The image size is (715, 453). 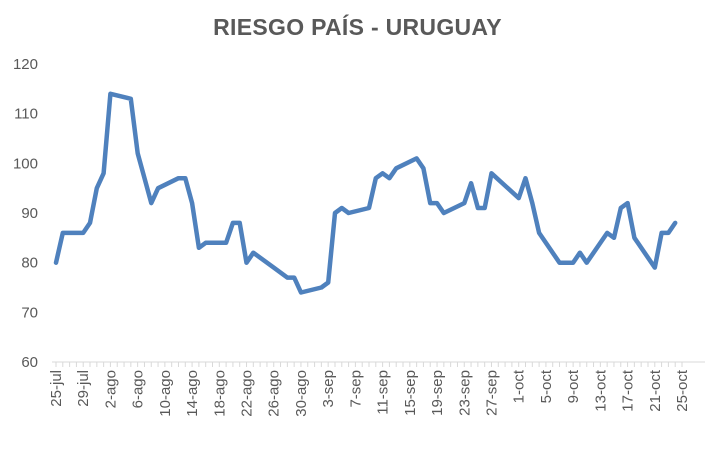 I want to click on x-tick-label: 5-oct, so click(x=546, y=386).